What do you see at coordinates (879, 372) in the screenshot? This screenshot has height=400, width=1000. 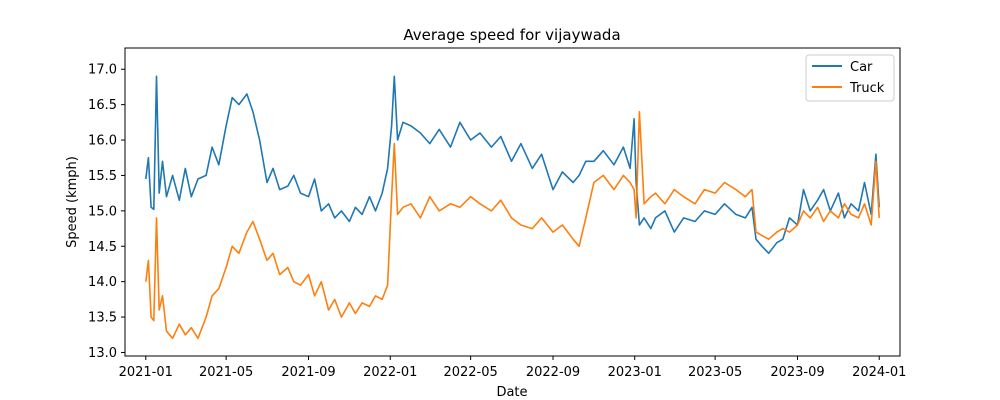 I see `x-tick-label: 2024-01` at bounding box center [879, 372].